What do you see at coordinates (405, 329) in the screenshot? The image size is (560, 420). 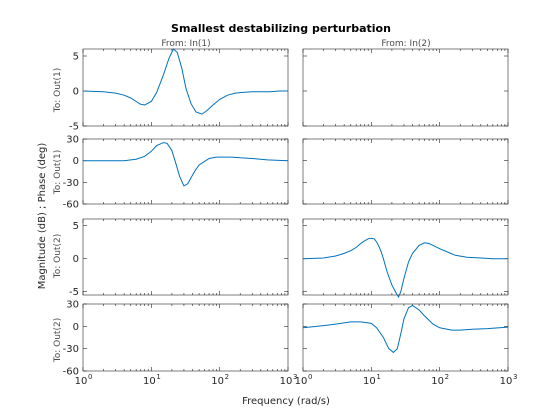 I see `response-curve-r3-c1` at bounding box center [405, 329].